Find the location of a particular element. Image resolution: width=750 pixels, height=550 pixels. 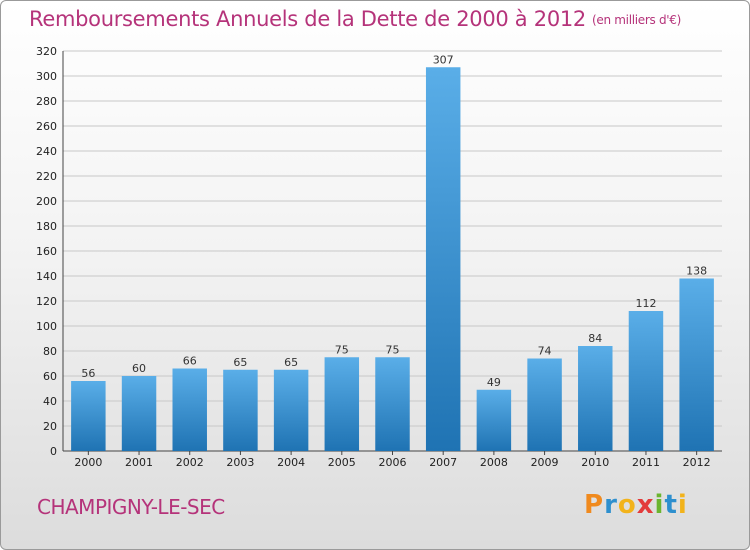

town-name: CHAMPIGNY-LE-SEC is located at coordinates (131, 507).